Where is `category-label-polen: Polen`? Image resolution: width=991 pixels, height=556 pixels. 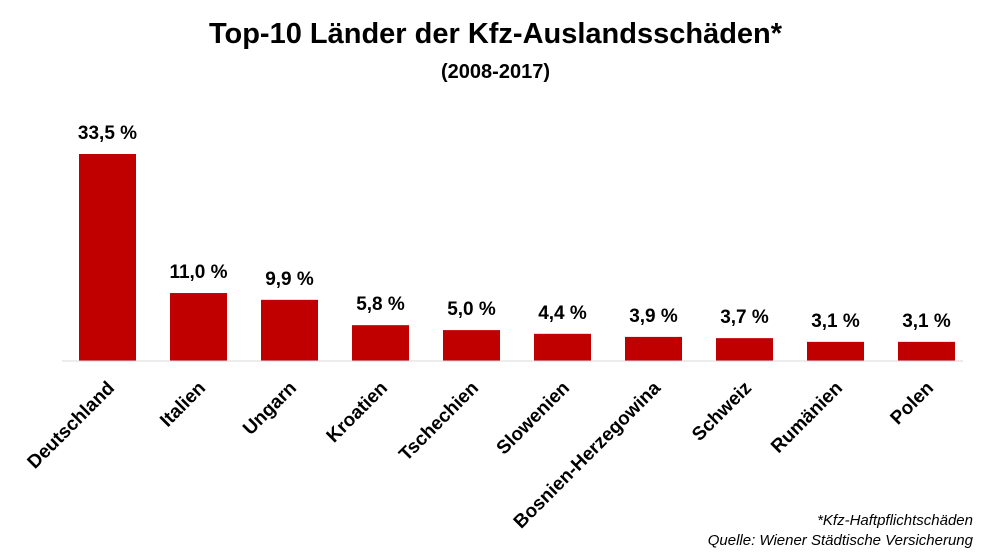 category-label-polen: Polen is located at coordinates (912, 403).